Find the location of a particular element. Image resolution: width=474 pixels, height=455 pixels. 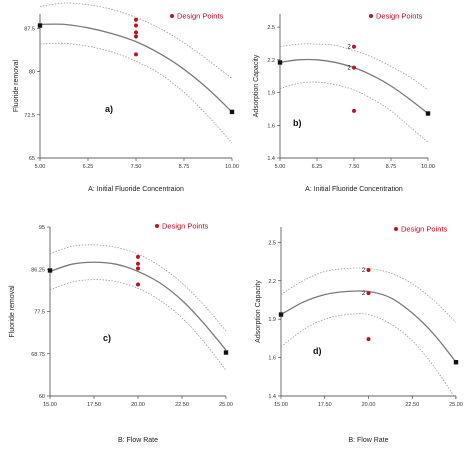

x-axis-title: A: Initial Fluoride Concentration is located at coordinates (354, 189).